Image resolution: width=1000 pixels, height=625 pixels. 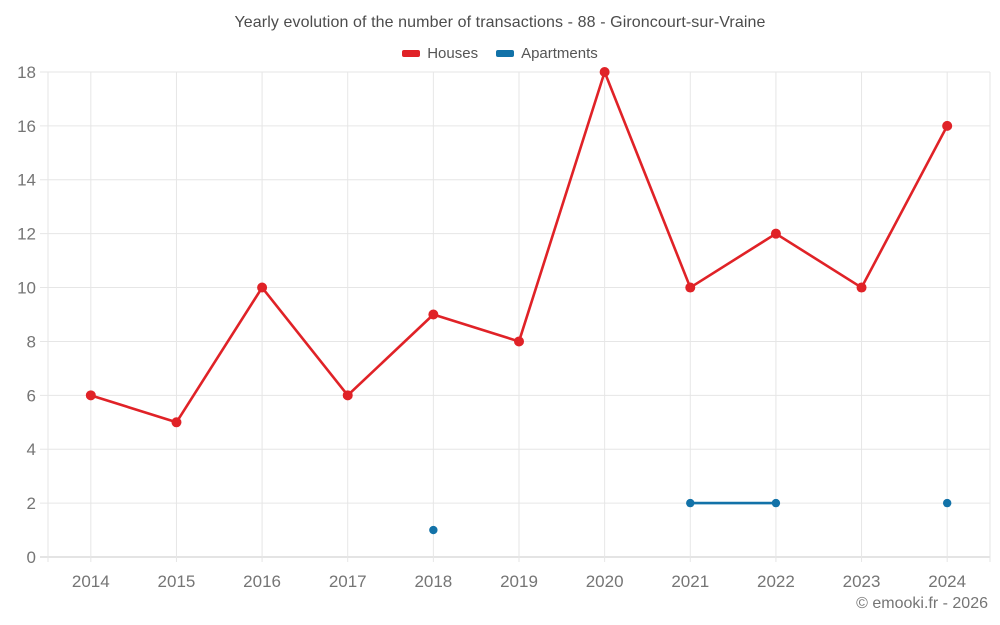 I want to click on data-point-apartments-2021, so click(x=690, y=503).